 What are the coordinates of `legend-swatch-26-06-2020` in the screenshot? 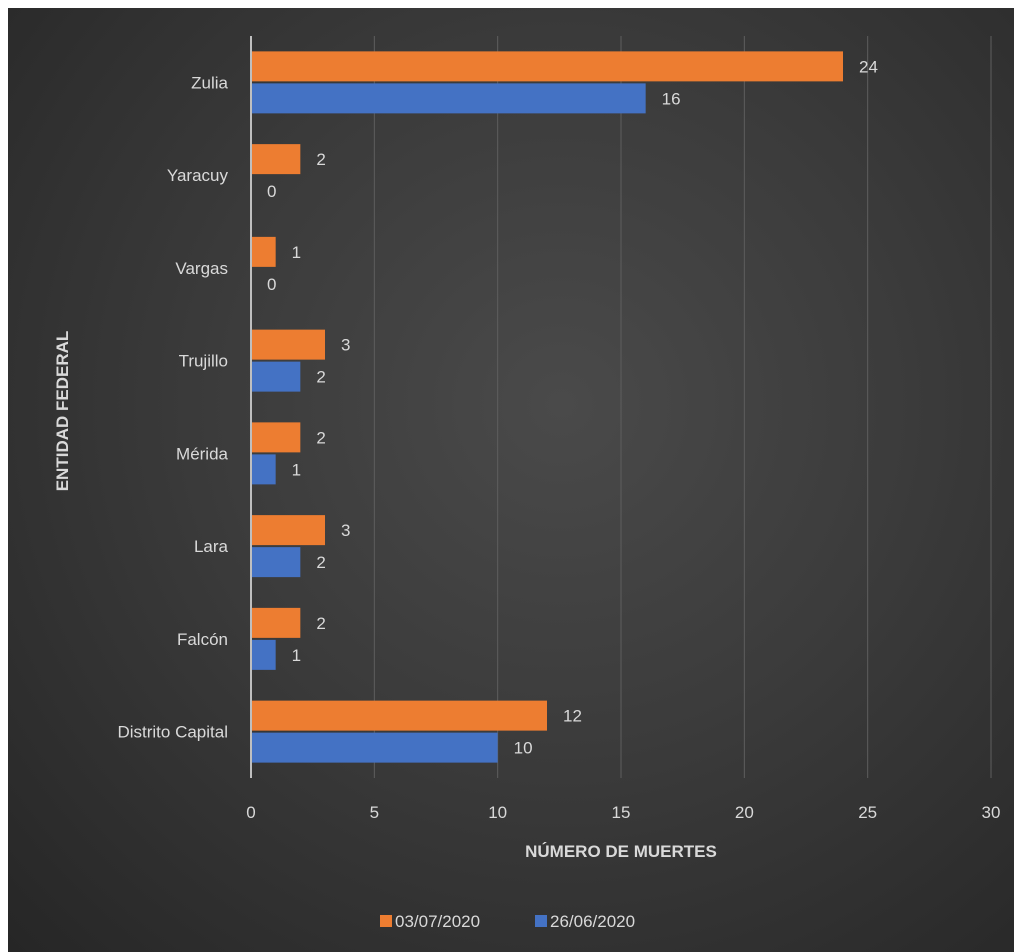 It's located at (541, 921).